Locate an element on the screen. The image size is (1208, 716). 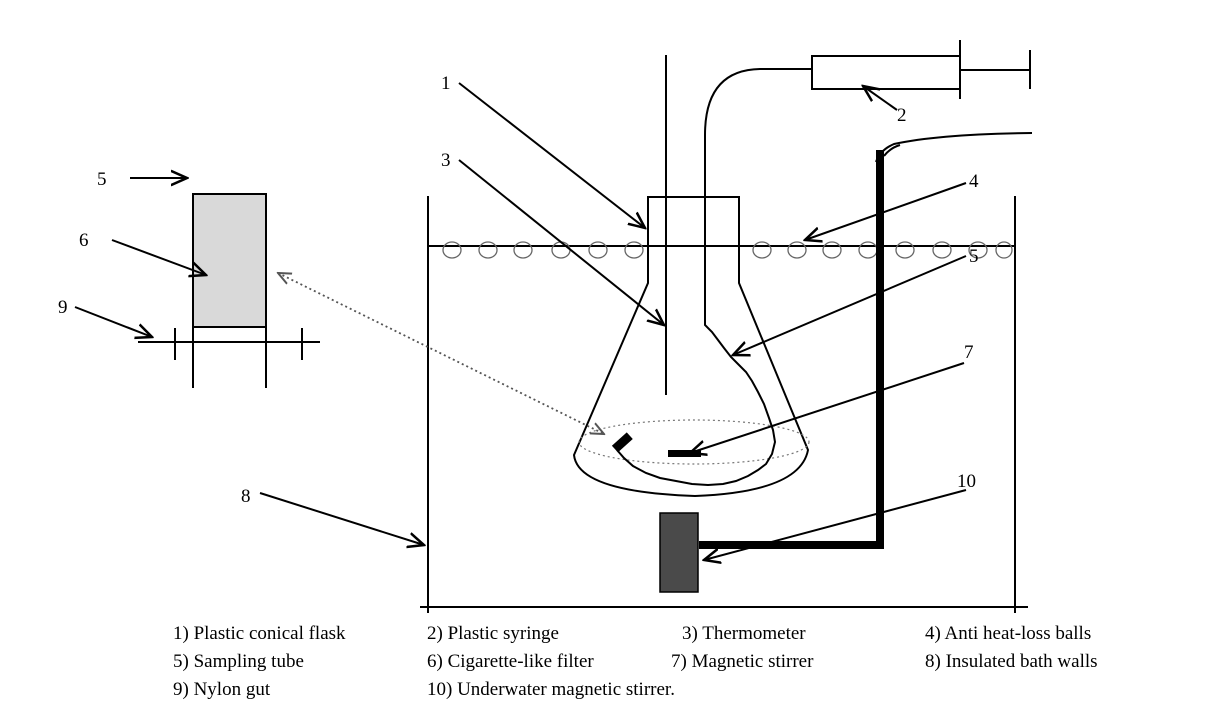
sampling-tube is located at coordinates (714, 277).